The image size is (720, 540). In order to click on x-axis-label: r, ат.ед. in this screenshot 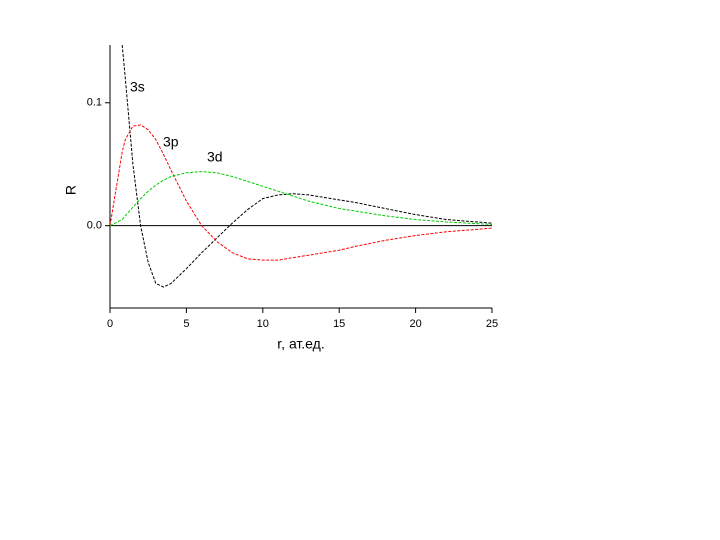, I will do `click(300, 344)`.